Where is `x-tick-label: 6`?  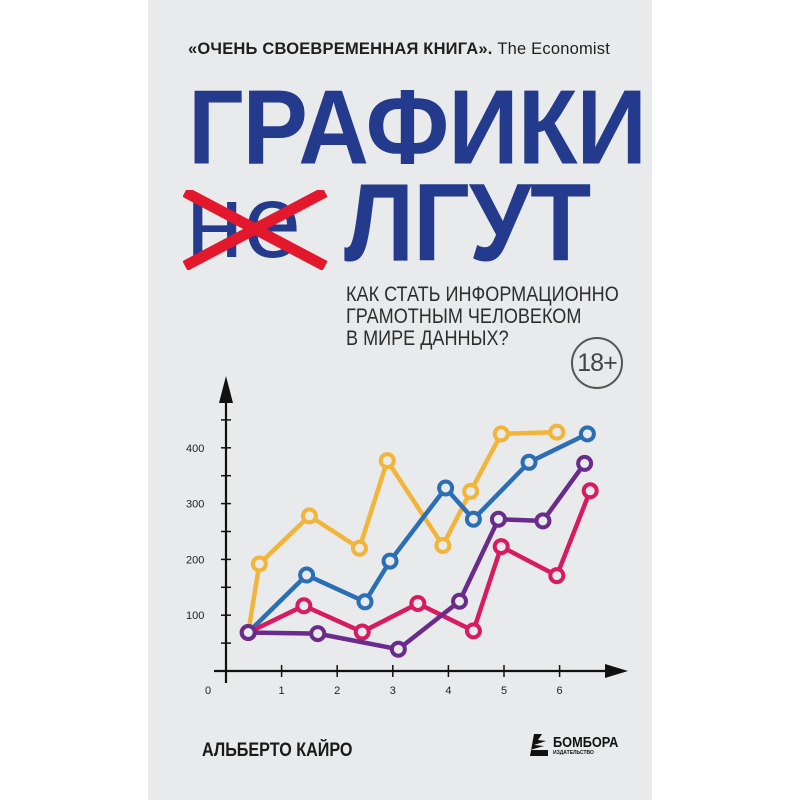
x-tick-label: 6 is located at coordinates (560, 691).